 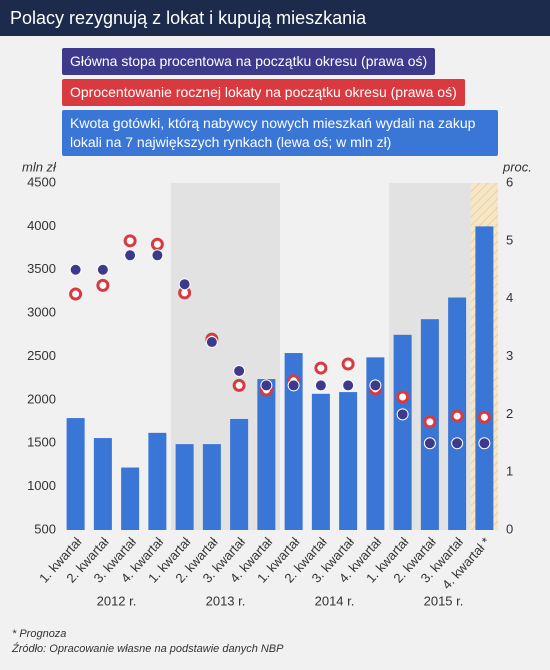 I want to click on footnote: * Prognoza, so click(x=39, y=634).